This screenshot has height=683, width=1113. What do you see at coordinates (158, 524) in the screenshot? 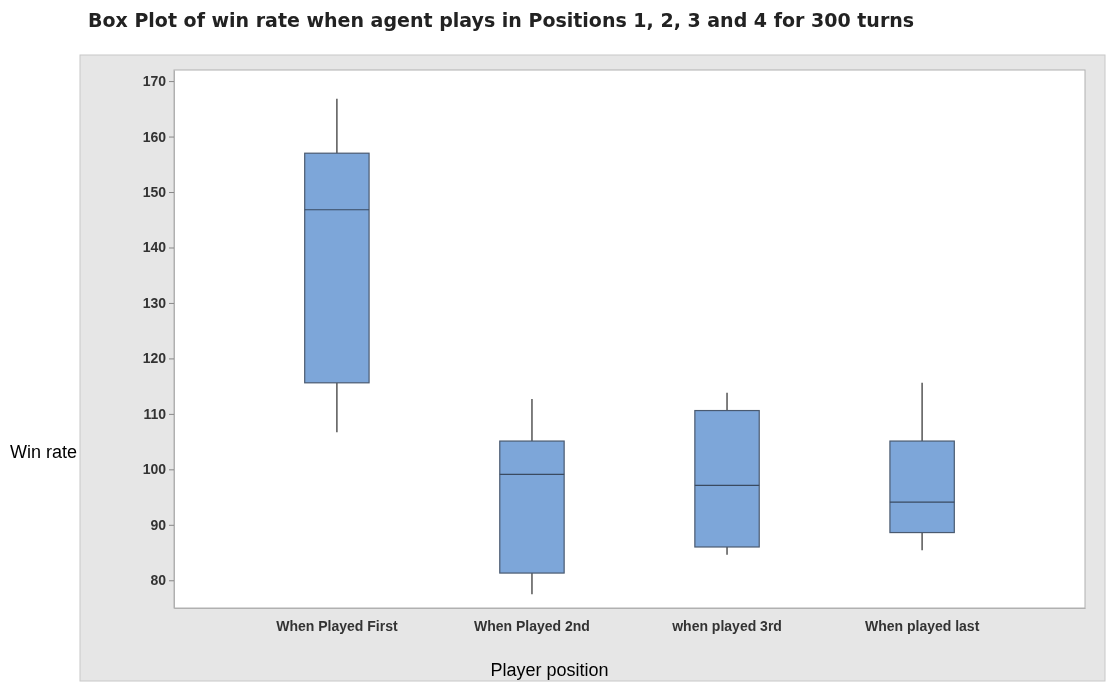
I see `y-tick-label: 90` at bounding box center [158, 524].